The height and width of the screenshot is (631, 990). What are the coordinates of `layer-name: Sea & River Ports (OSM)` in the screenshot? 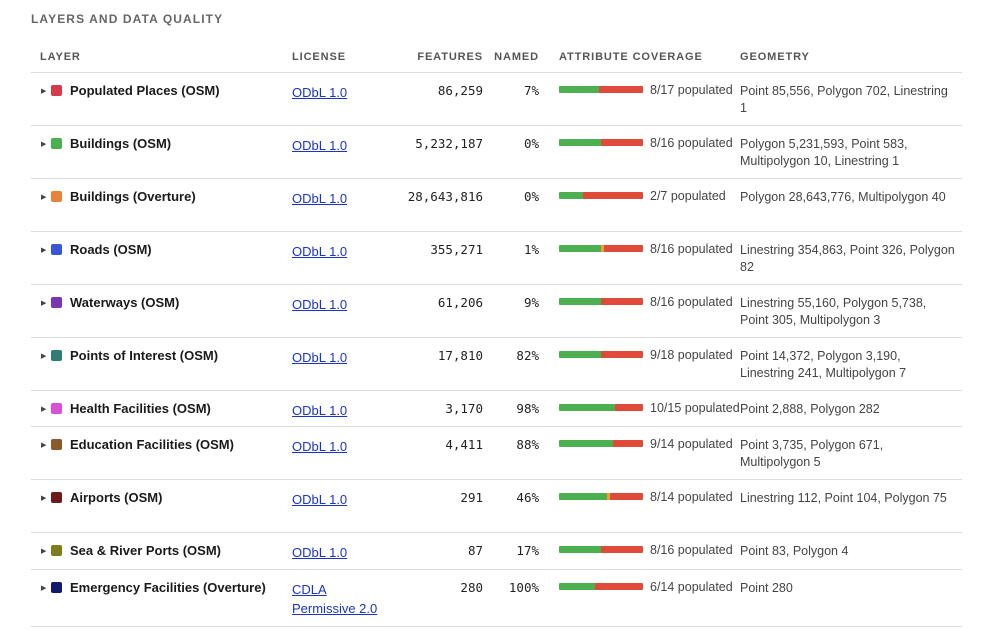 It's located at (145, 550).